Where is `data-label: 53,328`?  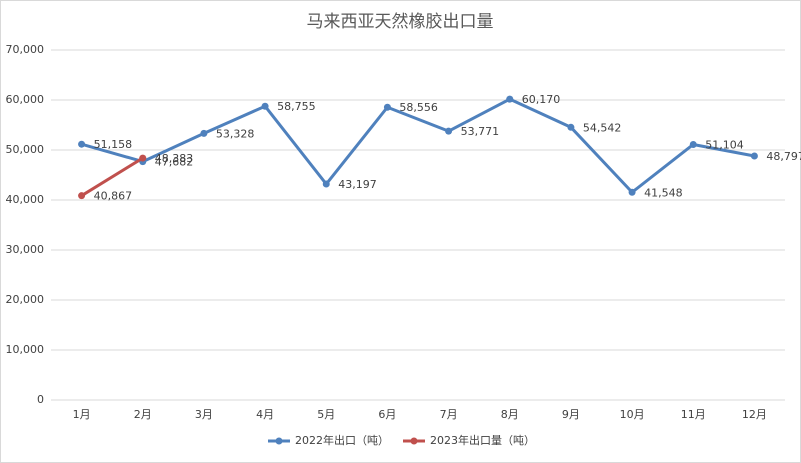
data-label: 53,328 is located at coordinates (235, 133).